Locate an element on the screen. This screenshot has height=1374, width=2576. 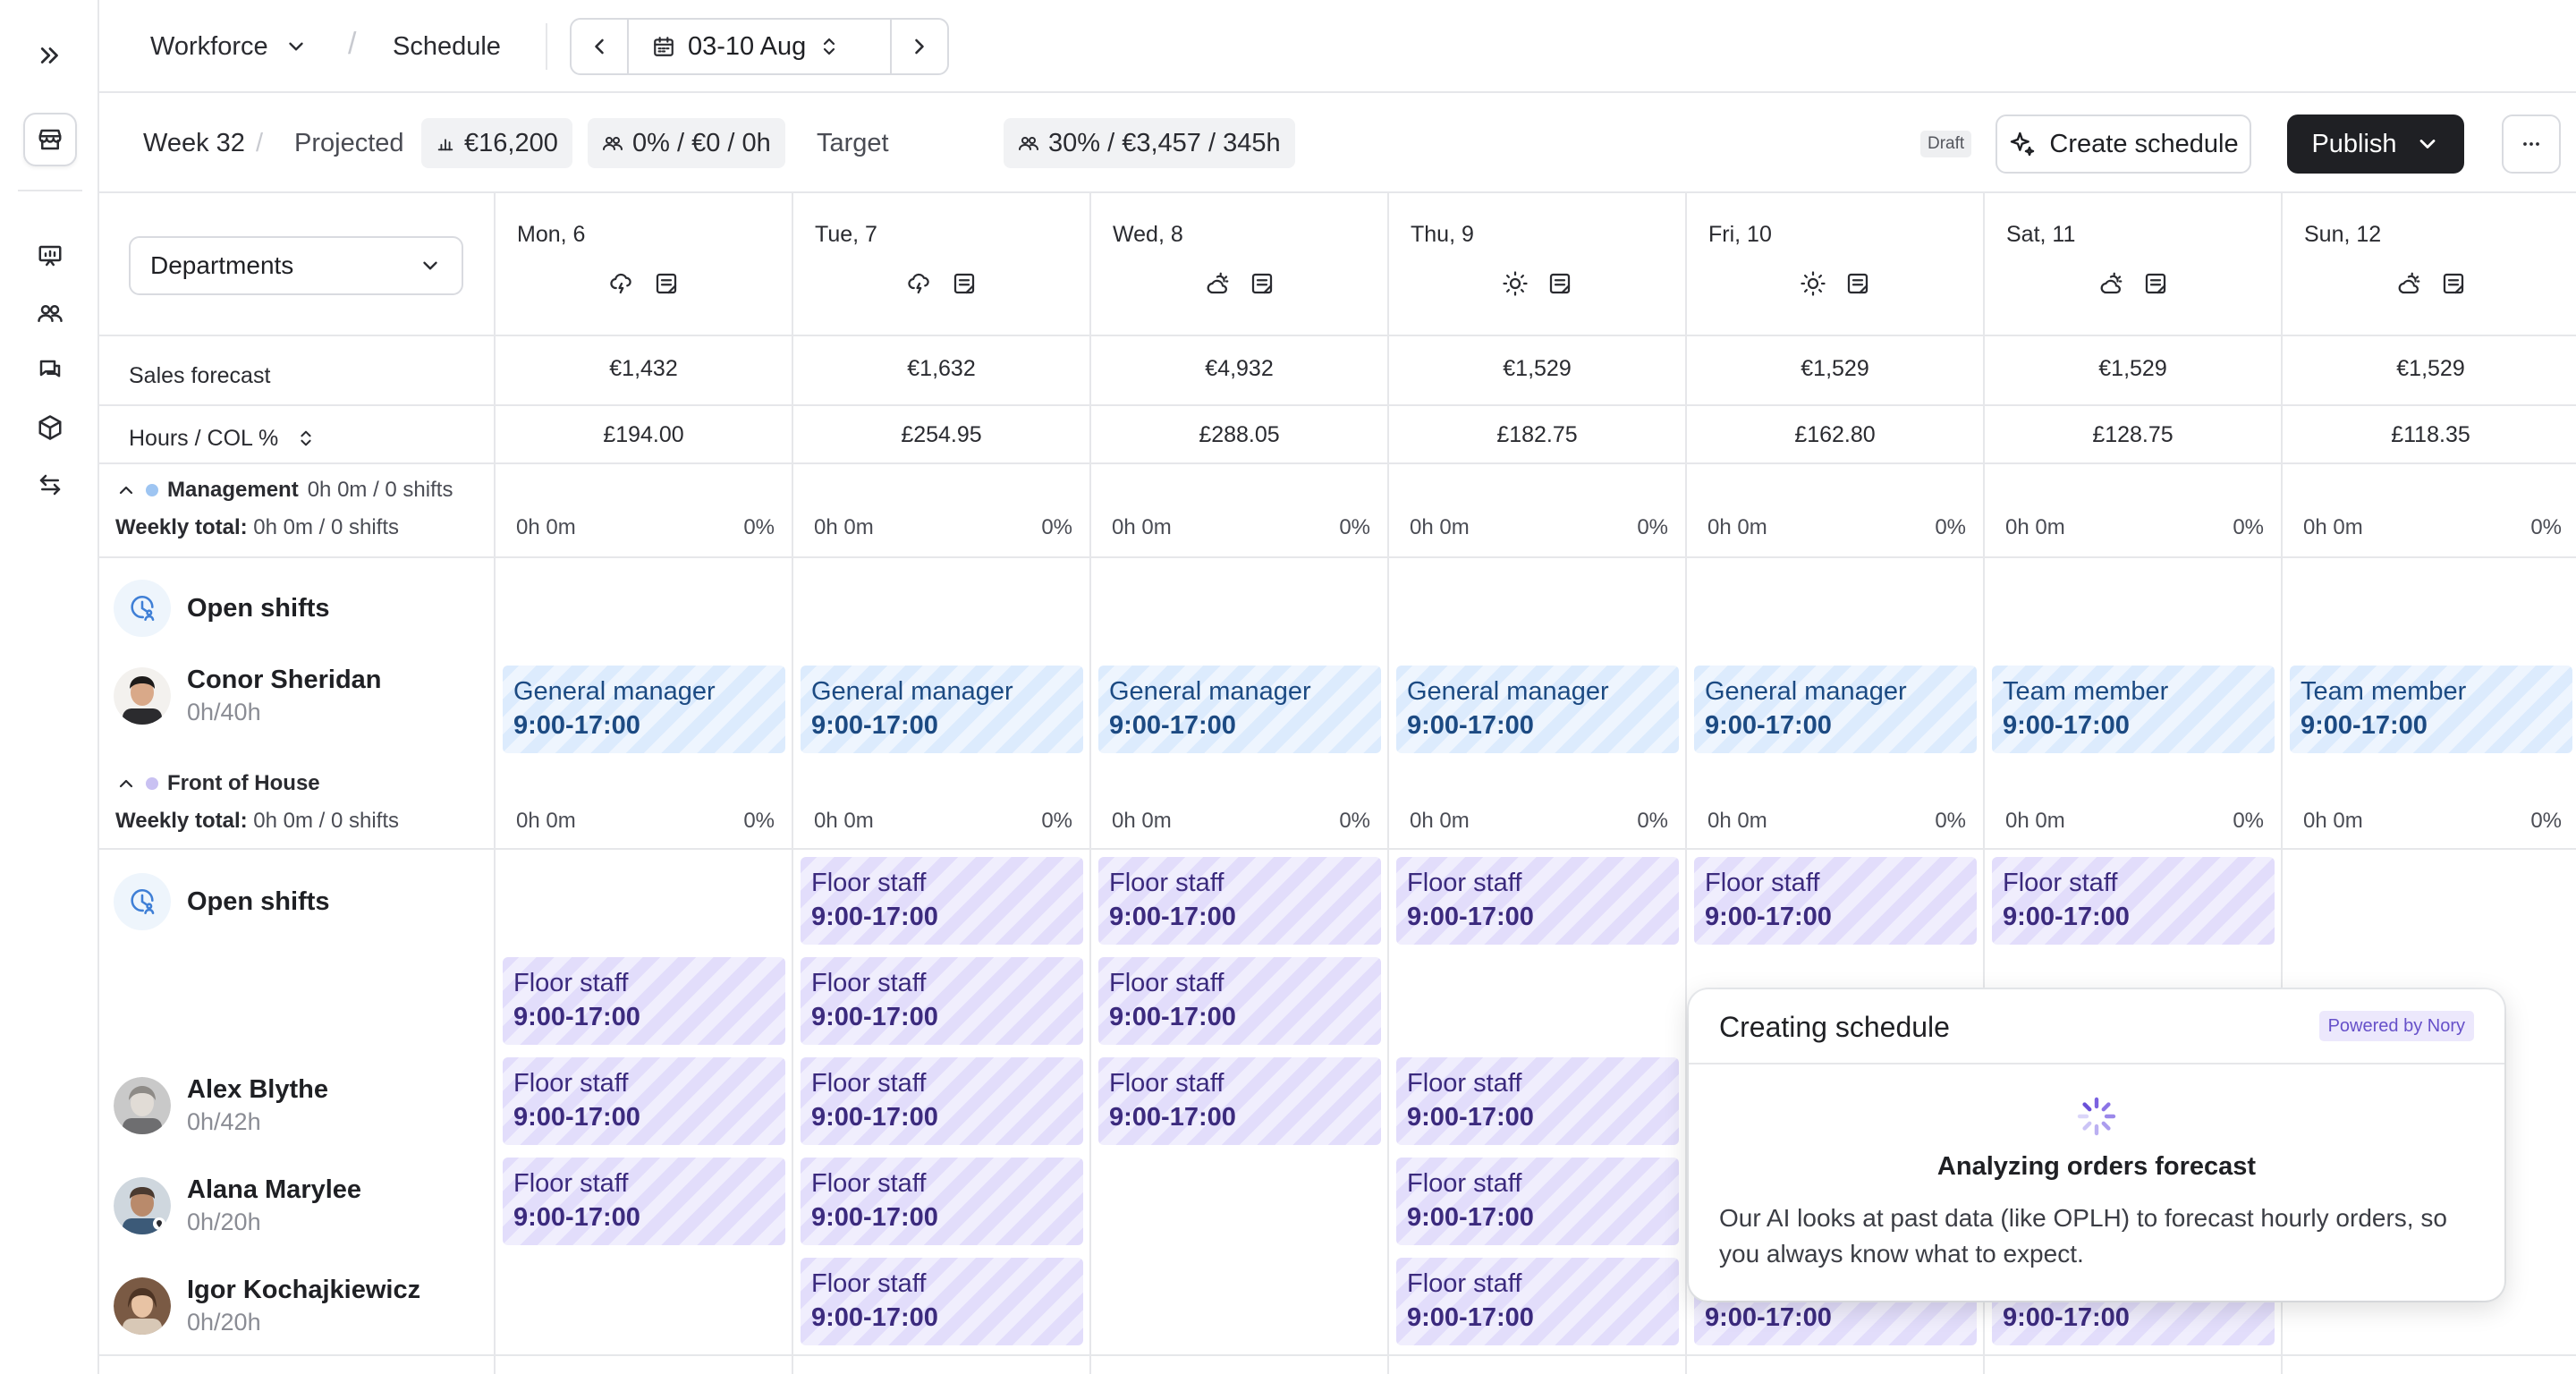
front-section-header: Front of House is located at coordinates (217, 783).